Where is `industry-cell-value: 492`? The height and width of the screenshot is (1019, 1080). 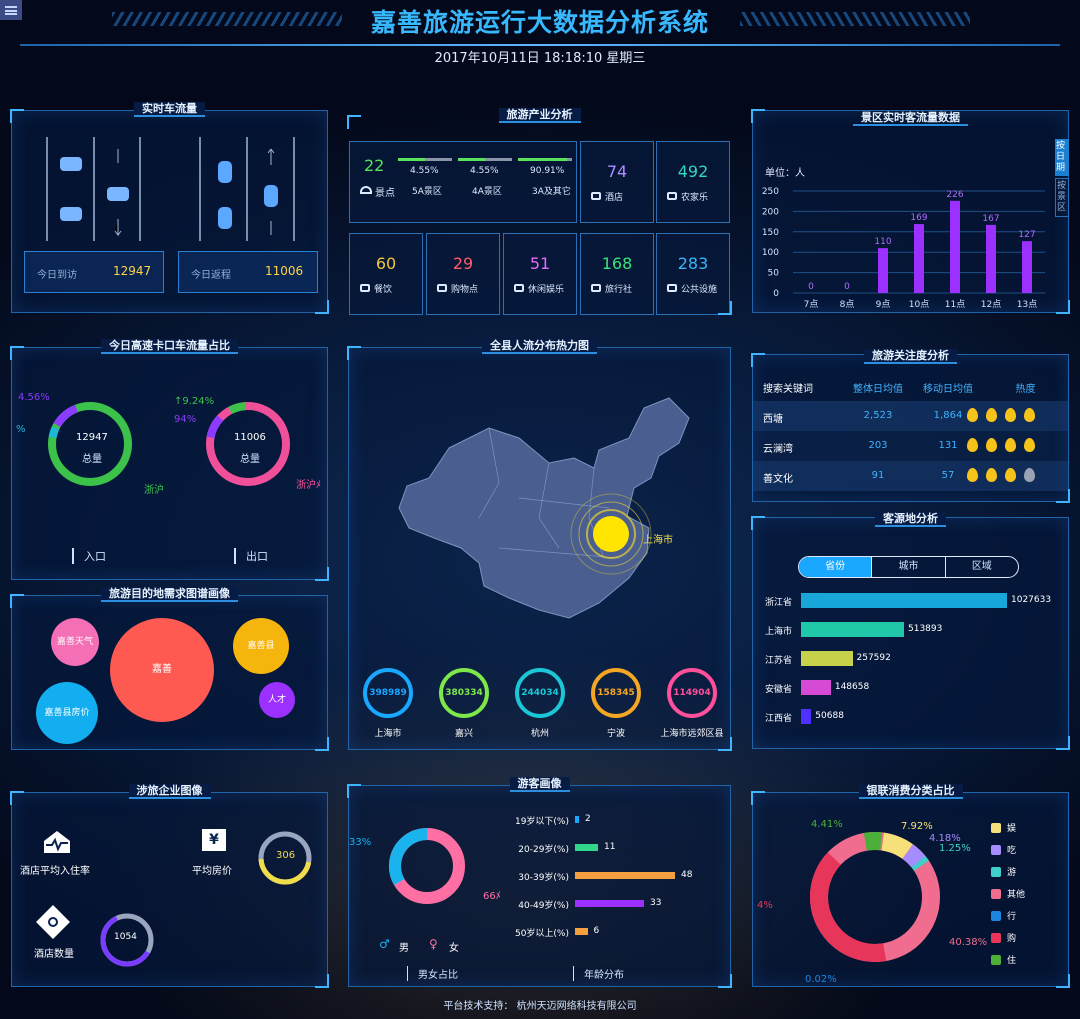
industry-cell-value: 492 is located at coordinates (693, 171).